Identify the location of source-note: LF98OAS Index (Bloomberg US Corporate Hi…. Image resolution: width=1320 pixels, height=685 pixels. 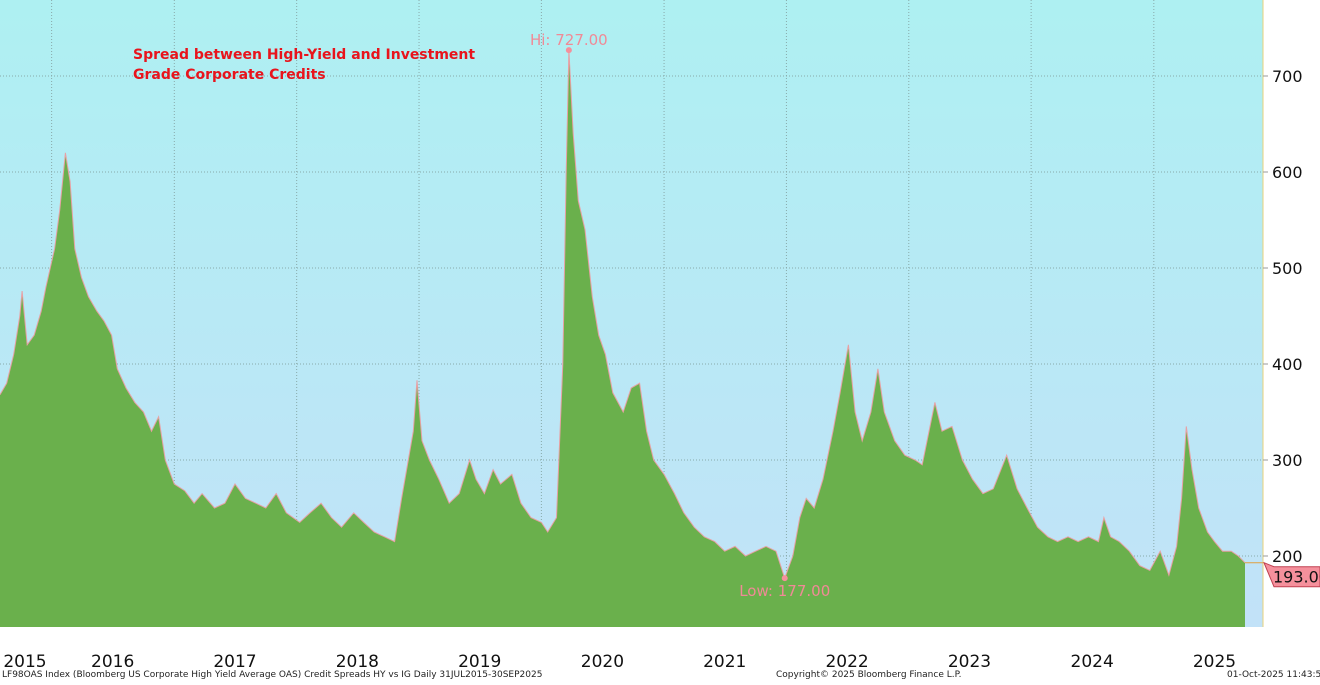
(272, 675).